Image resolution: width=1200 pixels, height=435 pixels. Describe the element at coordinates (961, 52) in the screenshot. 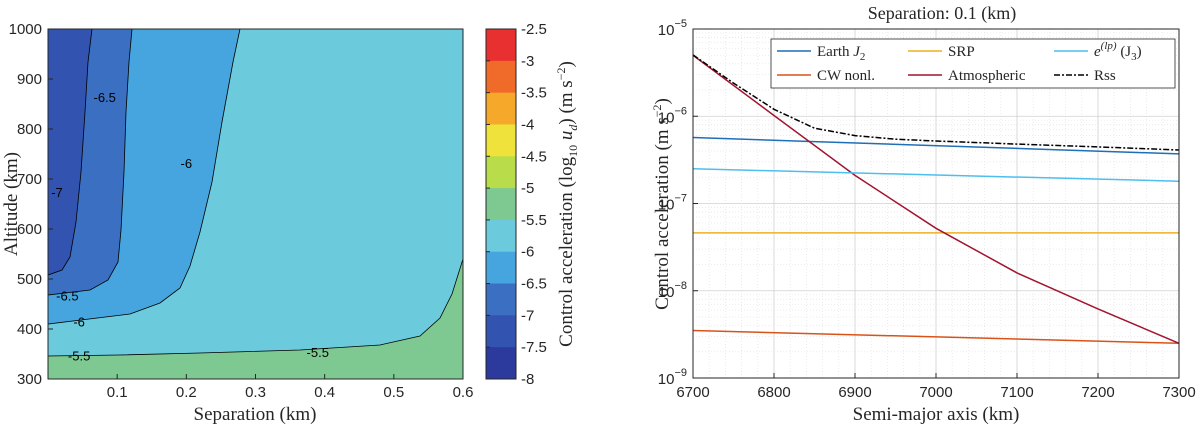

I see `legend-label-srp: SRP` at that location.